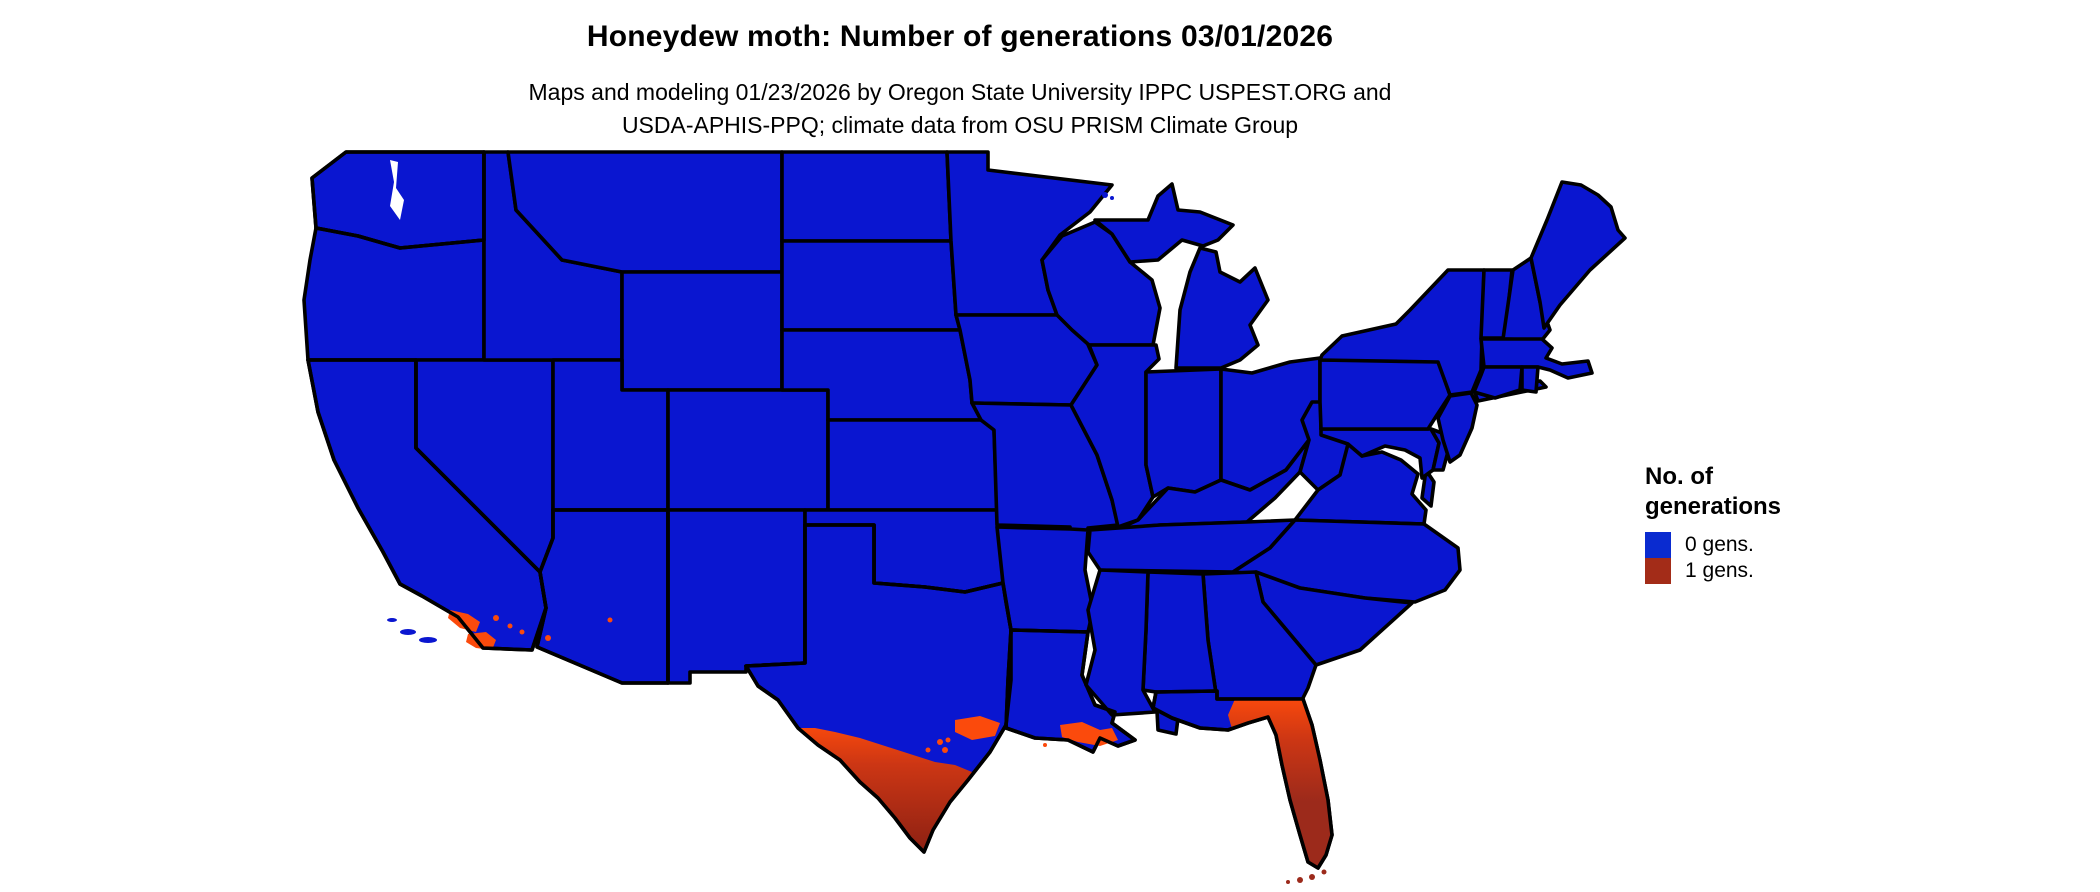 The width and height of the screenshot is (2100, 892). Describe the element at coordinates (871, 285) in the screenshot. I see `state-south-dakota` at that location.